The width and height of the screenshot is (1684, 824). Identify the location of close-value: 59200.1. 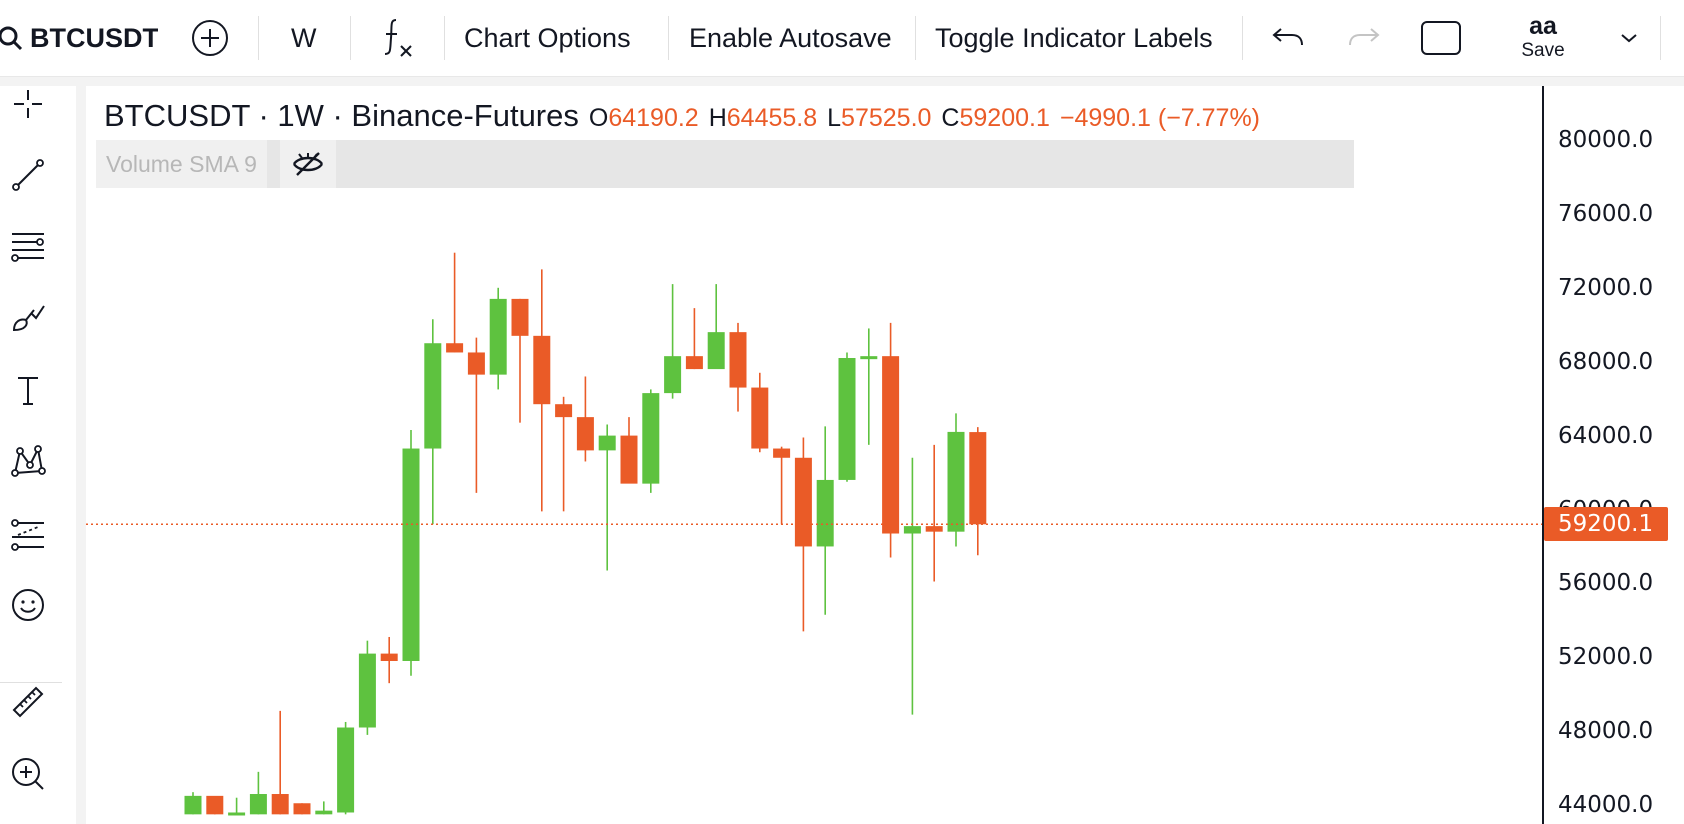
(1004, 118).